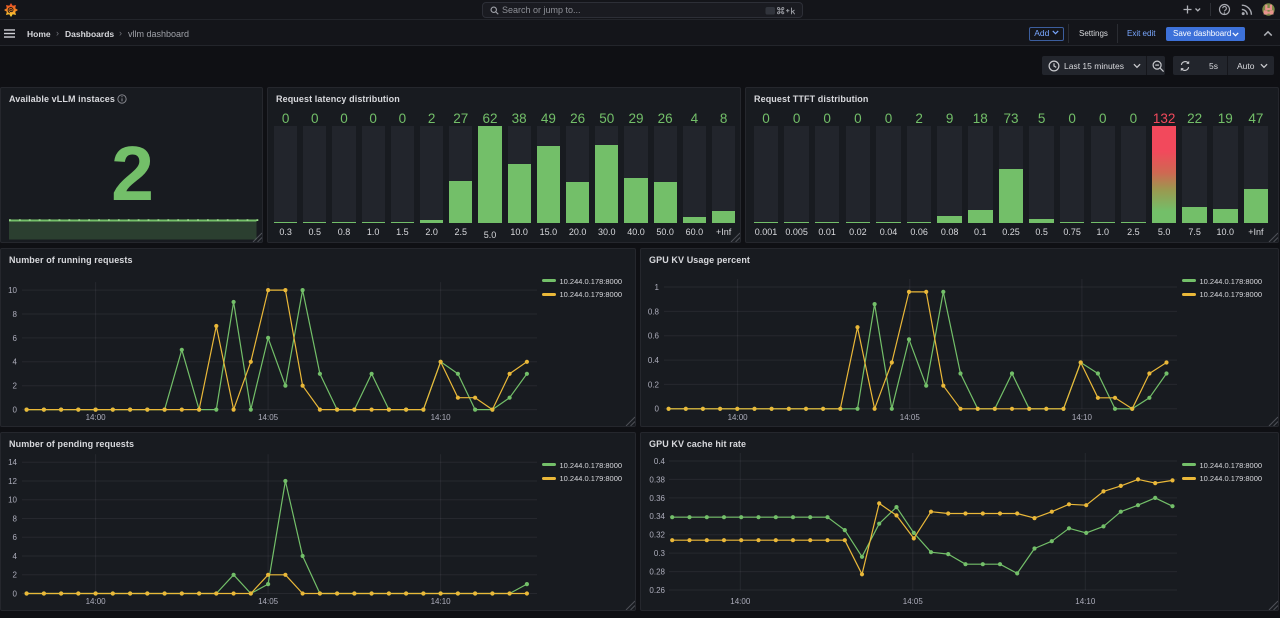 The height and width of the screenshot is (618, 1280). I want to click on svg-text: 0.32, so click(657, 535).